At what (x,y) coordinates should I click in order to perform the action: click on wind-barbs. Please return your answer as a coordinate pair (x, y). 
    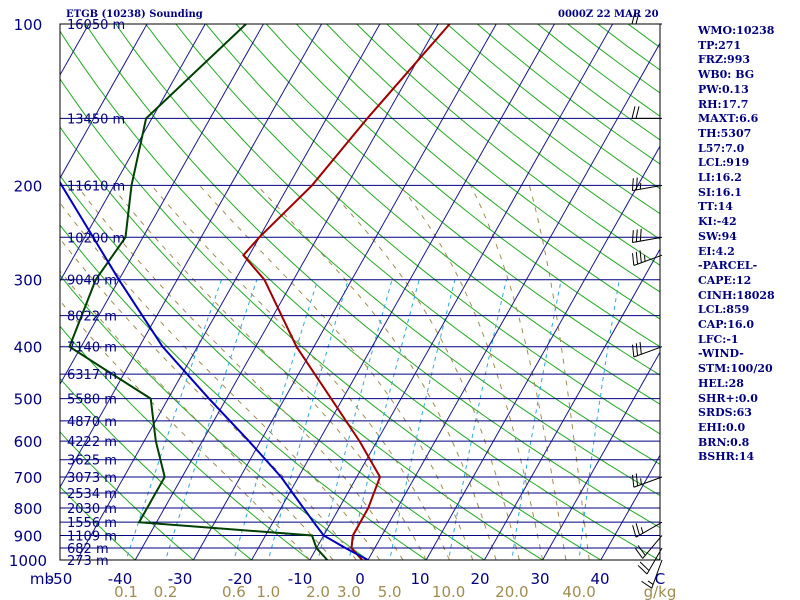
    Looking at the image, I should click on (647, 300).